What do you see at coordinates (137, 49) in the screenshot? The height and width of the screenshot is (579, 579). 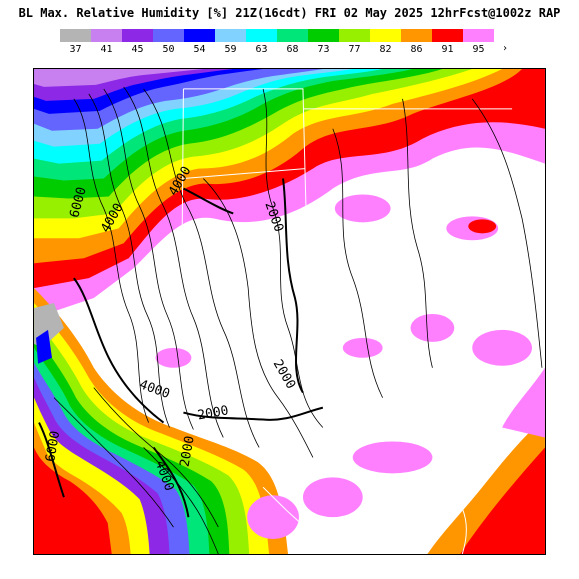 I see `legend-label: 45` at bounding box center [137, 49].